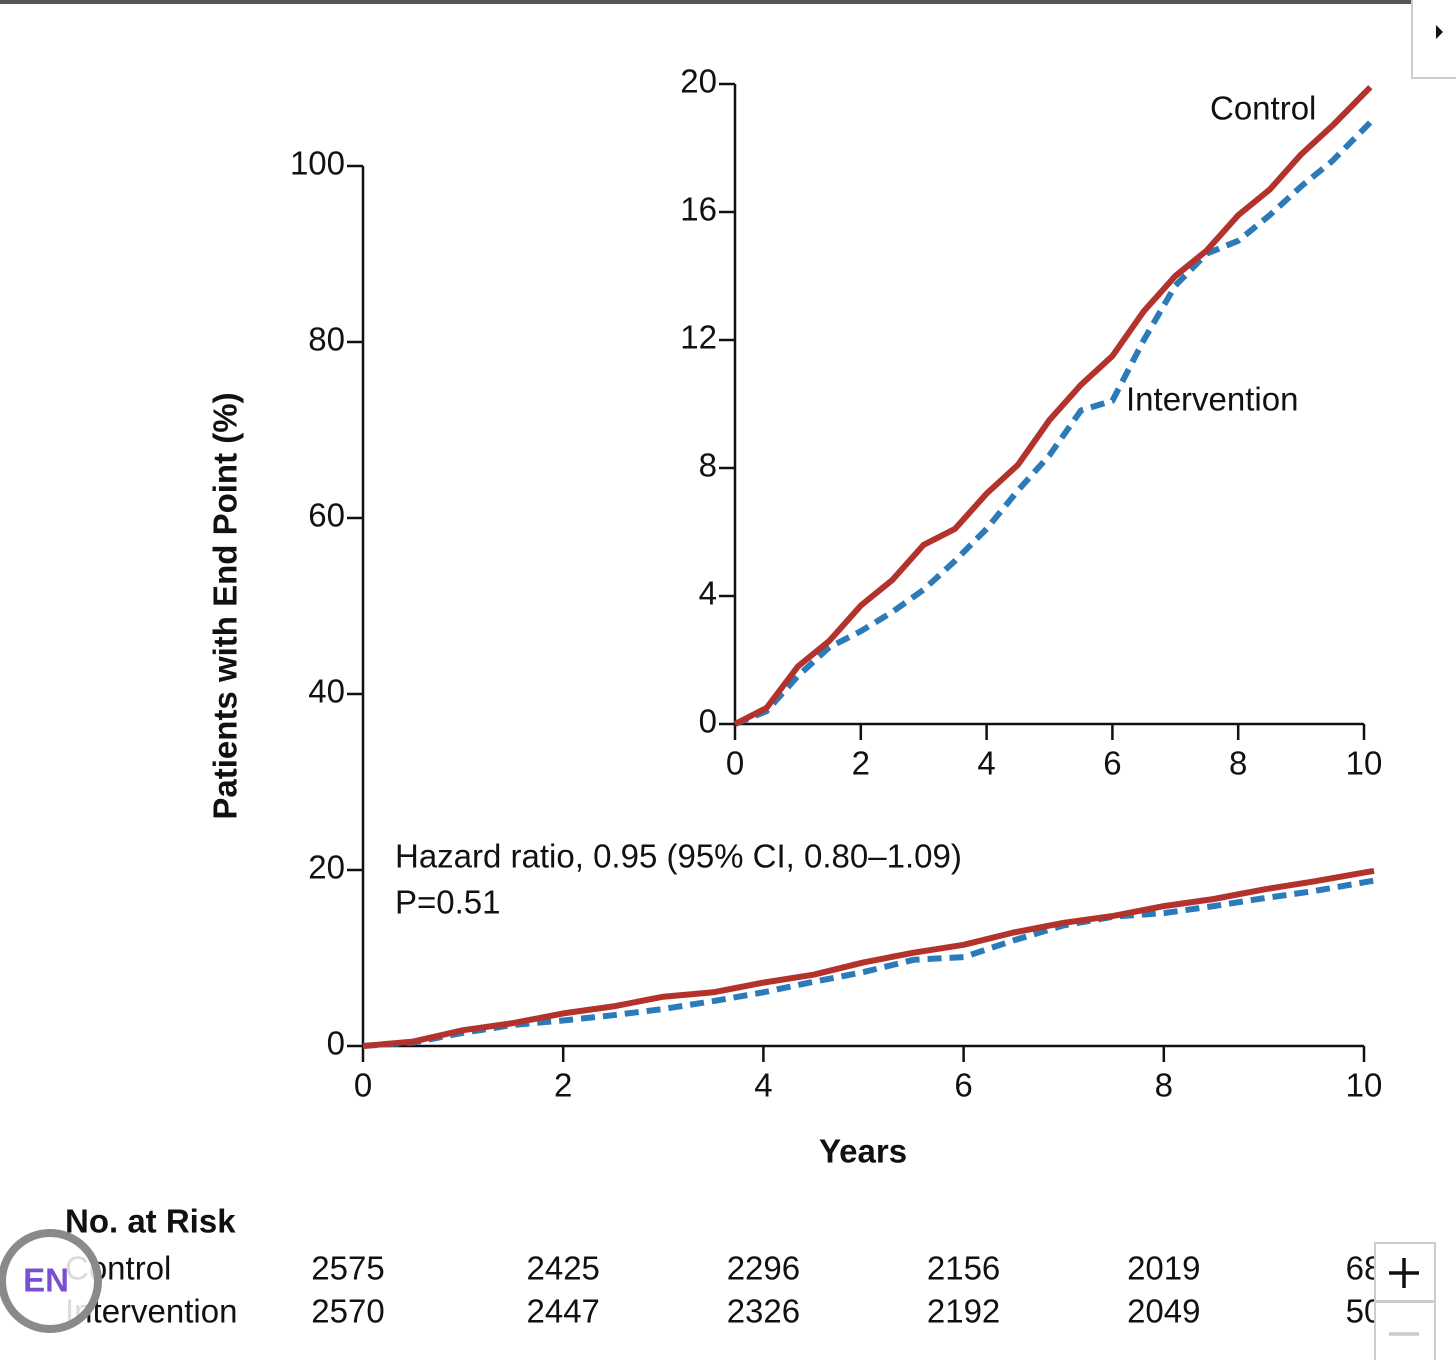 This screenshot has height=1360, width=1456. What do you see at coordinates (678, 856) in the screenshot?
I see `annotation: Hazard ratio, 0.95 (95% CI, 0.80–1.09)` at bounding box center [678, 856].